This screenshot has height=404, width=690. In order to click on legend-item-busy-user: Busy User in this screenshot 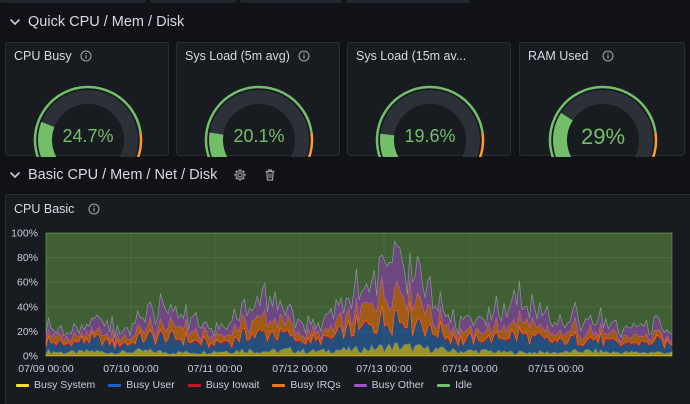, I will do `click(141, 385)`.